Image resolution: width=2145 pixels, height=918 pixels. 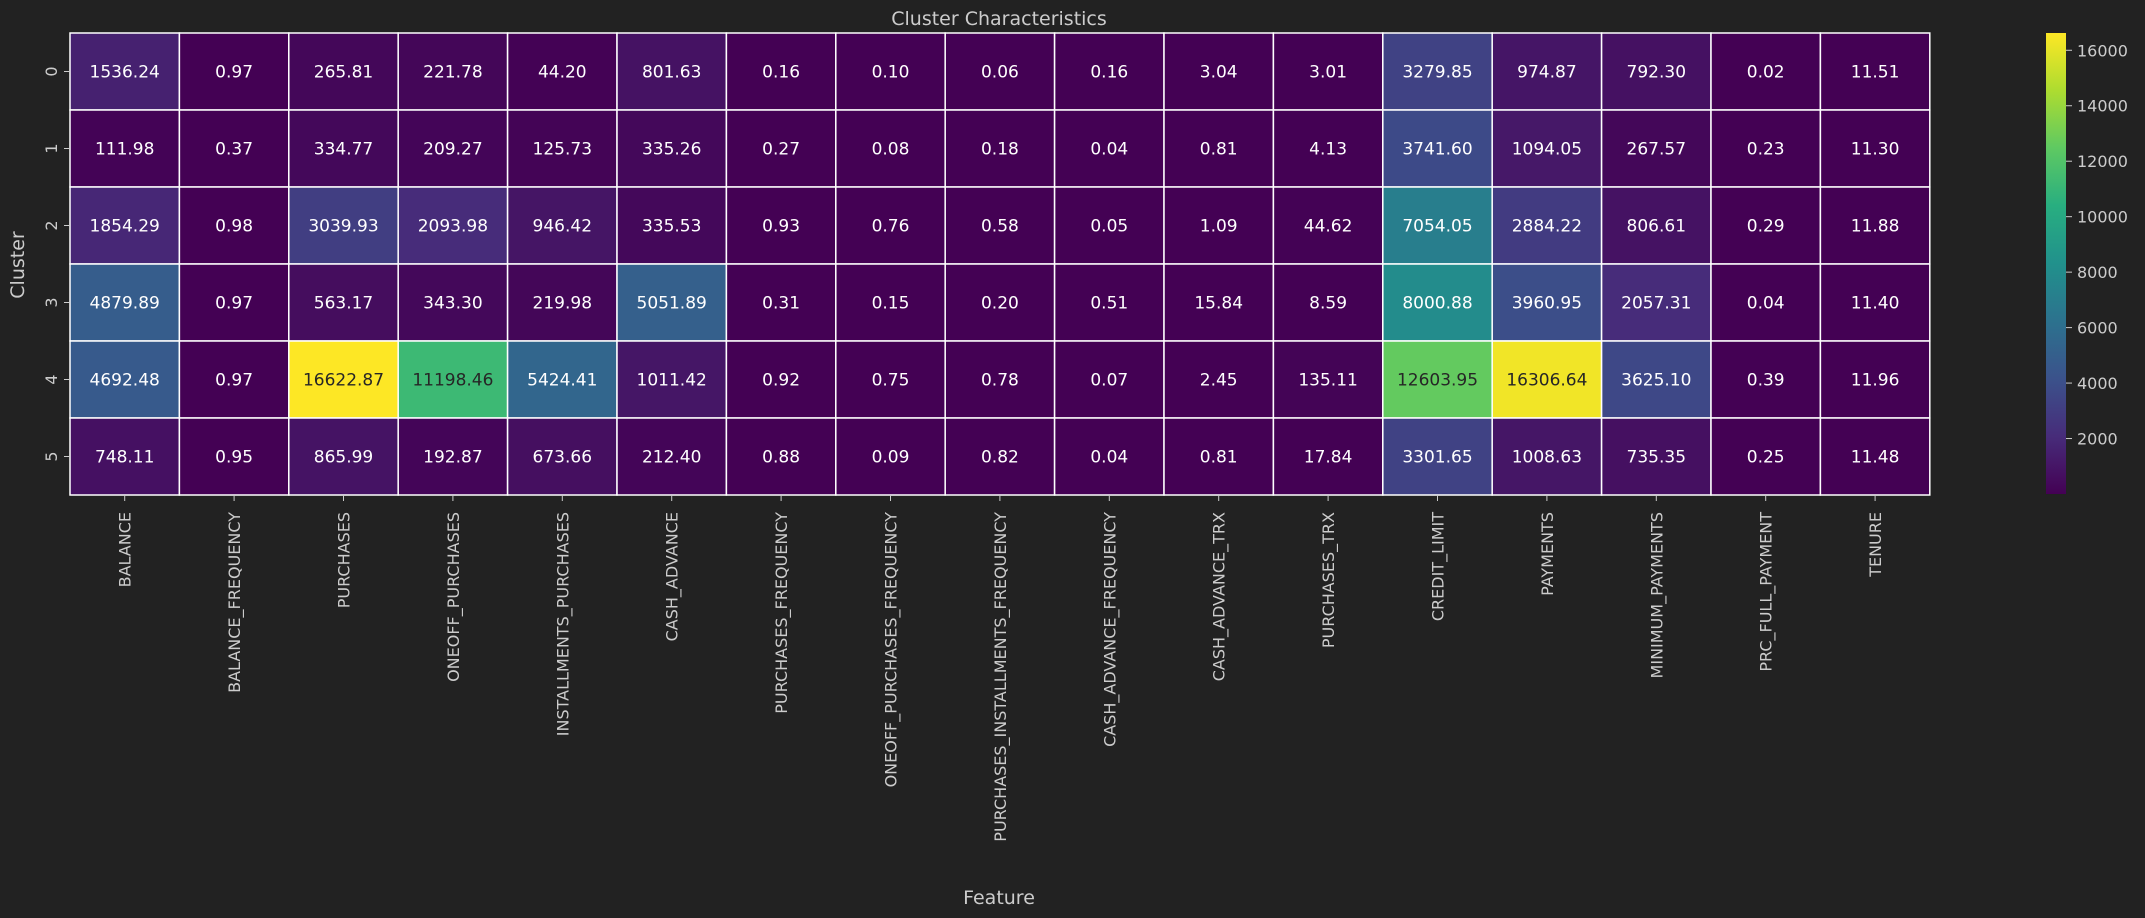 What do you see at coordinates (1109, 227) in the screenshot?
I see `cell-value-label: 0.05` at bounding box center [1109, 227].